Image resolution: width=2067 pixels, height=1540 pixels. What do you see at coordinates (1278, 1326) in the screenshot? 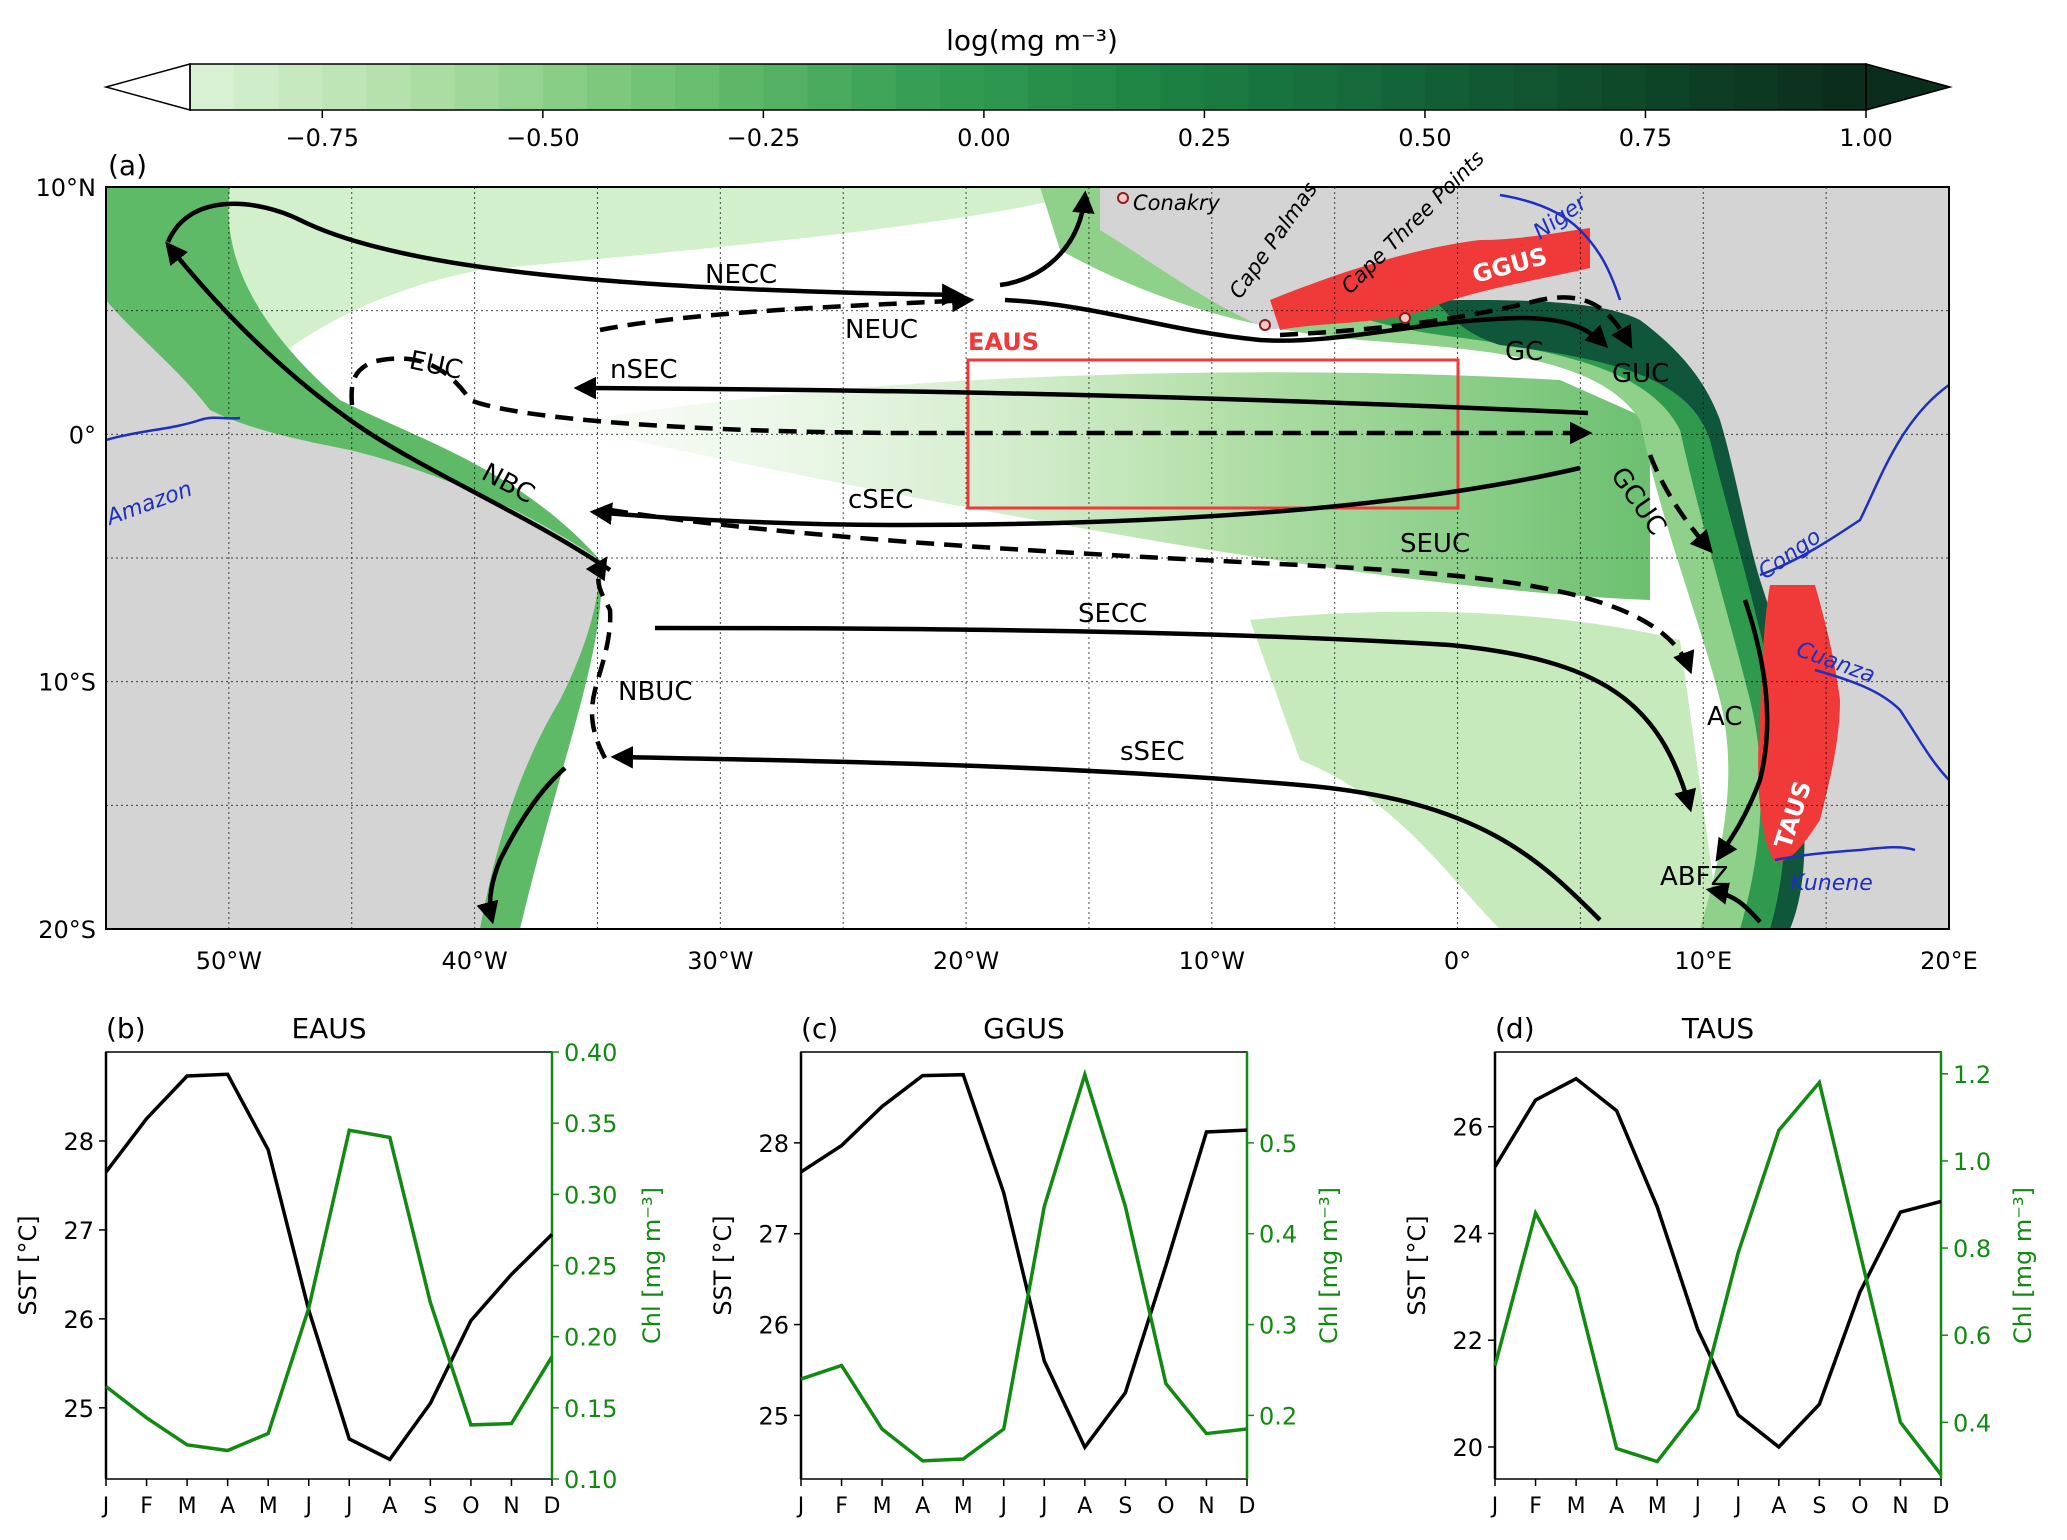
I see `y2-tick-label: 0.3` at bounding box center [1278, 1326].